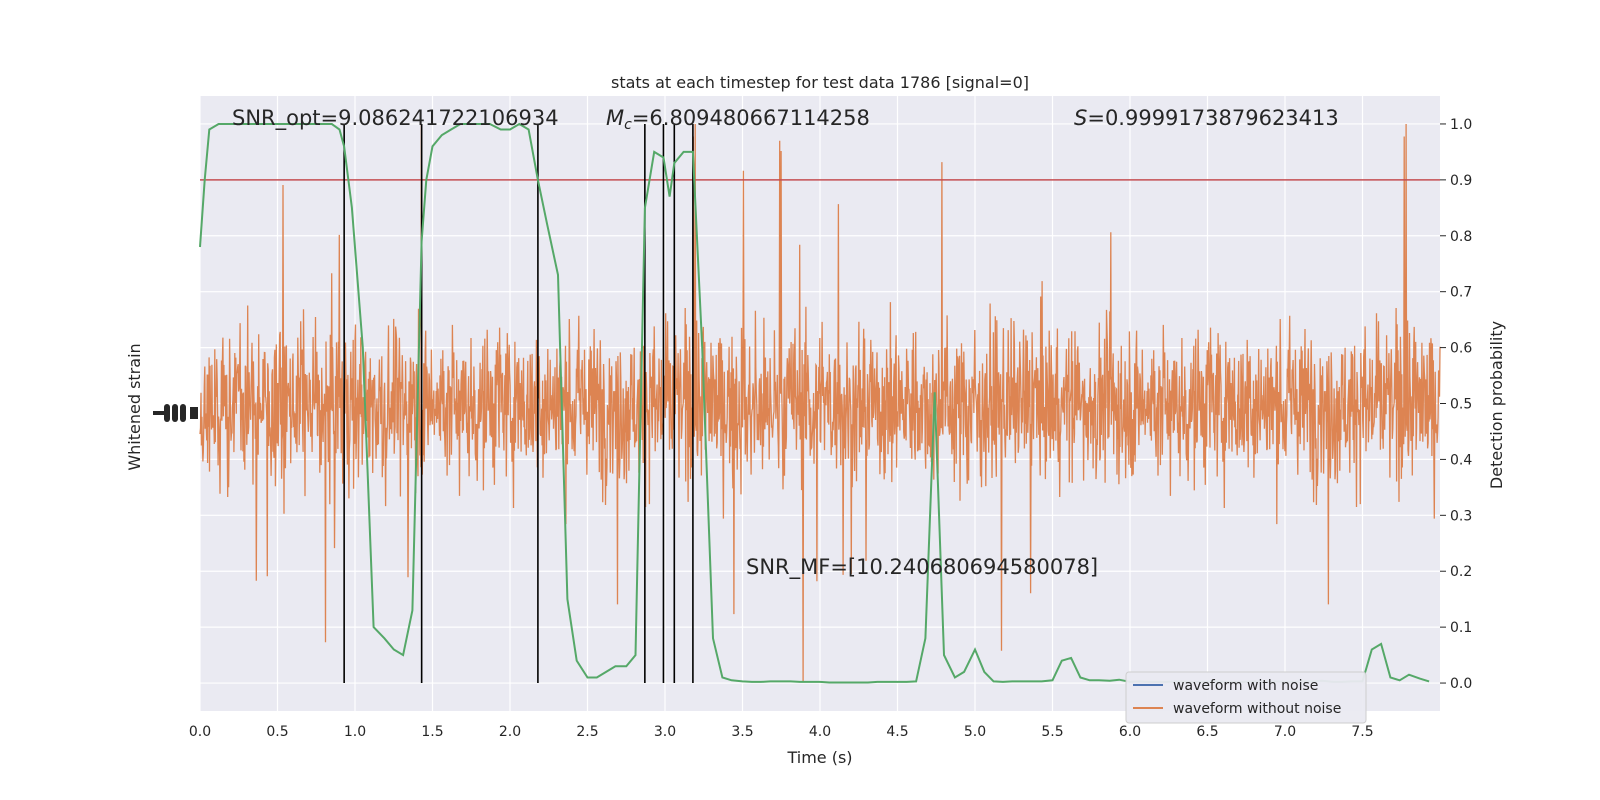 Image resolution: width=1600 pixels, height=800 pixels. I want to click on annotation-snr-mf: SNR_MF=[10.240680694580078], so click(922, 567).